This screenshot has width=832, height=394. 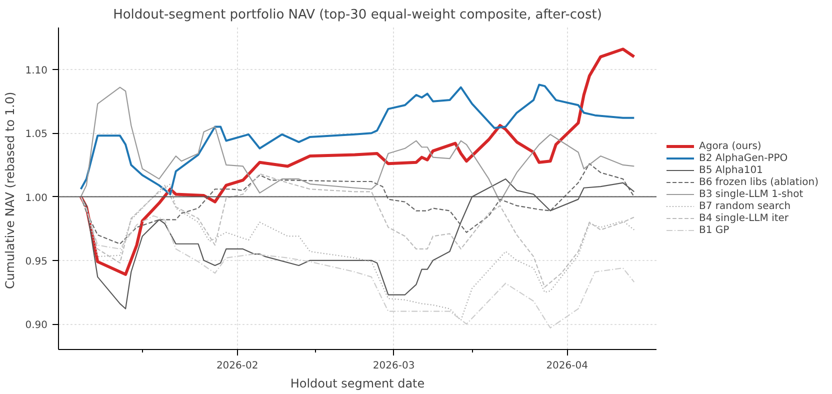 I want to click on legend-label: B3 single-LLM 1-shot, so click(x=751, y=194).